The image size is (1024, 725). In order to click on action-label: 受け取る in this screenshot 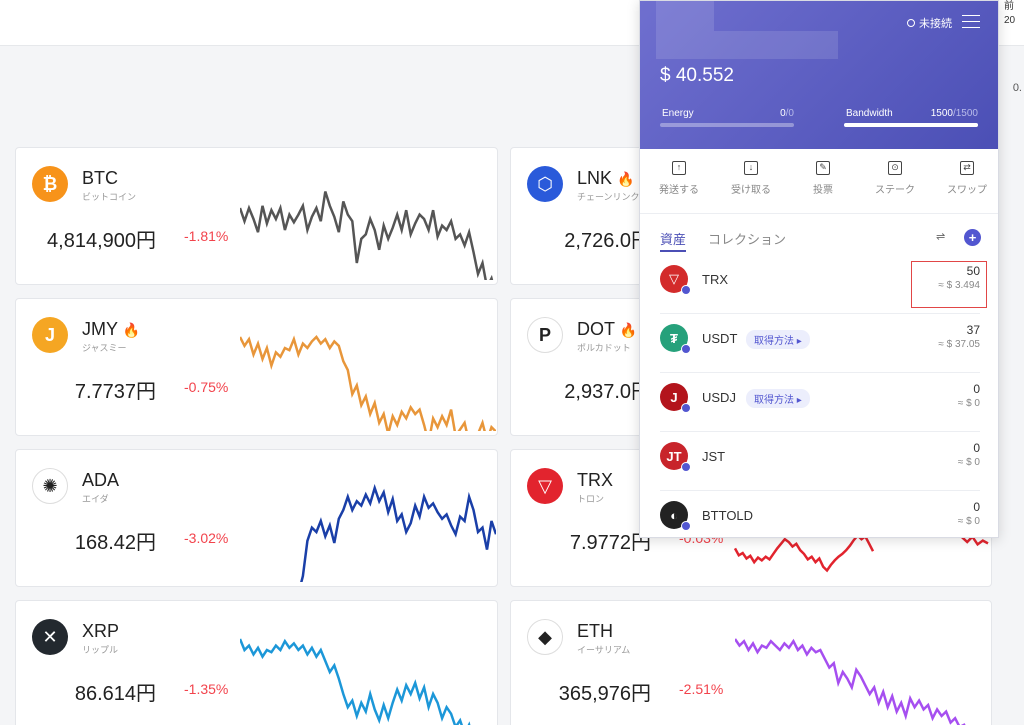, I will do `click(751, 190)`.